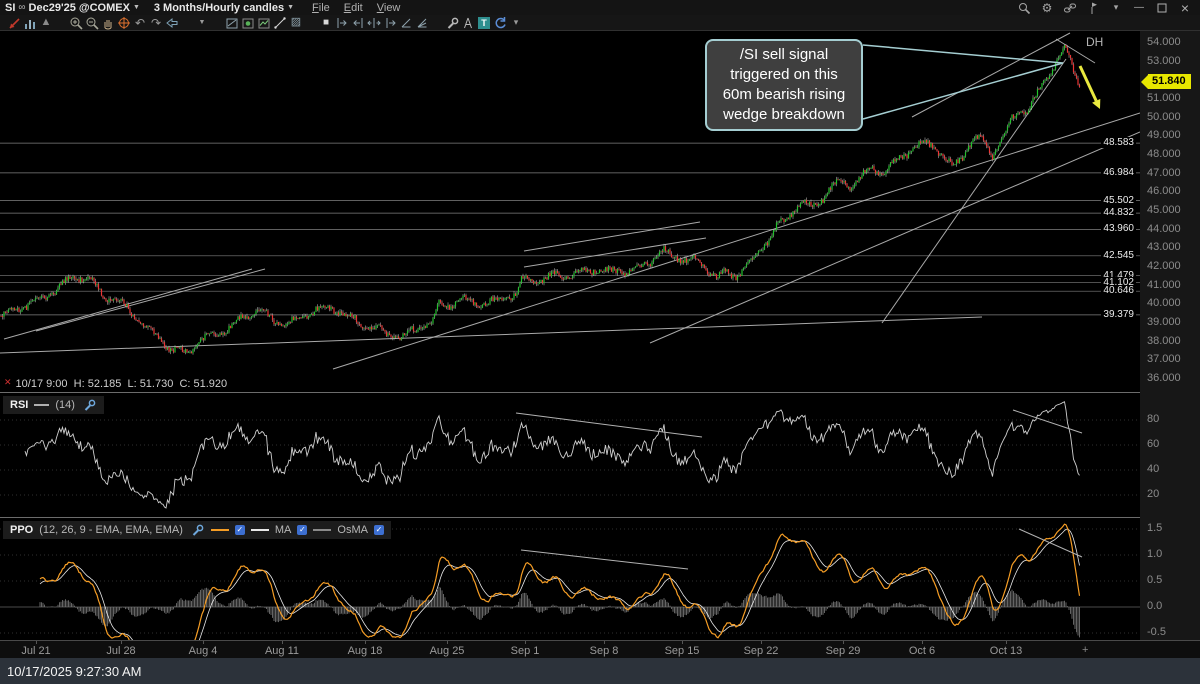 This screenshot has width=1200, height=684. What do you see at coordinates (516, 22) in the screenshot?
I see `refresh-menu-icon: ▾` at bounding box center [516, 22].